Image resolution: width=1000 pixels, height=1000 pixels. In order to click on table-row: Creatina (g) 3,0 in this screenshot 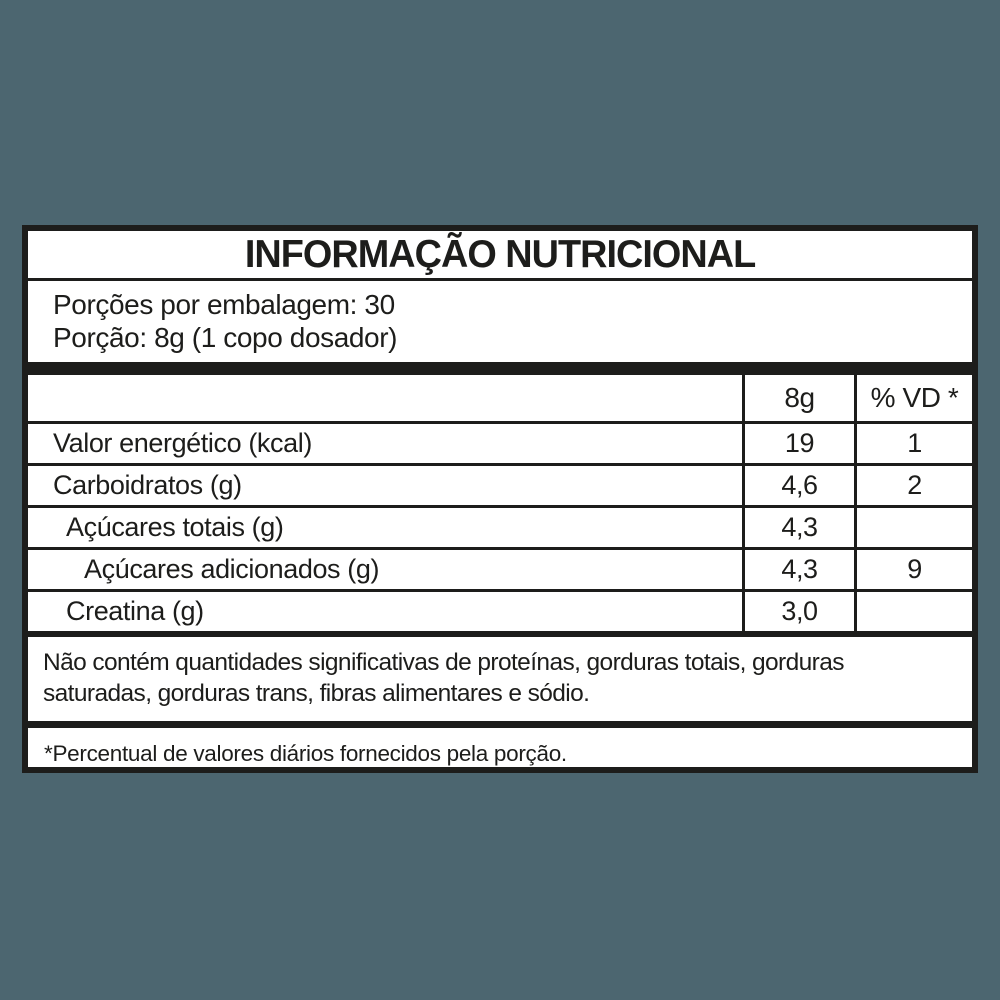, I will do `click(500, 610)`.